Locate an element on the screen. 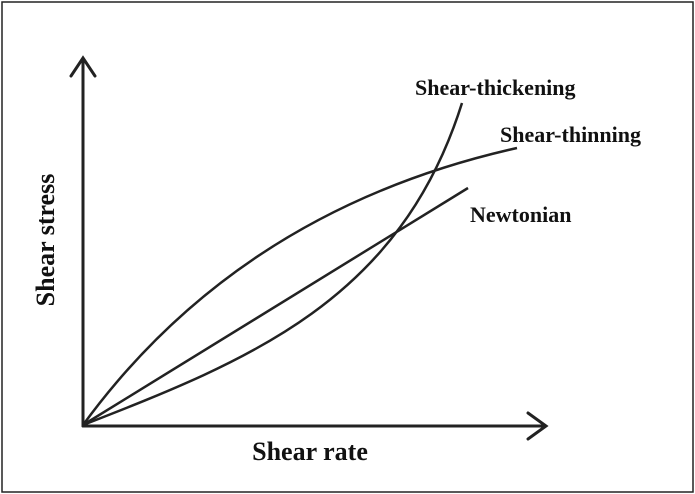 This screenshot has width=695, height=494. curve-label: Shear-thickening is located at coordinates (495, 87).